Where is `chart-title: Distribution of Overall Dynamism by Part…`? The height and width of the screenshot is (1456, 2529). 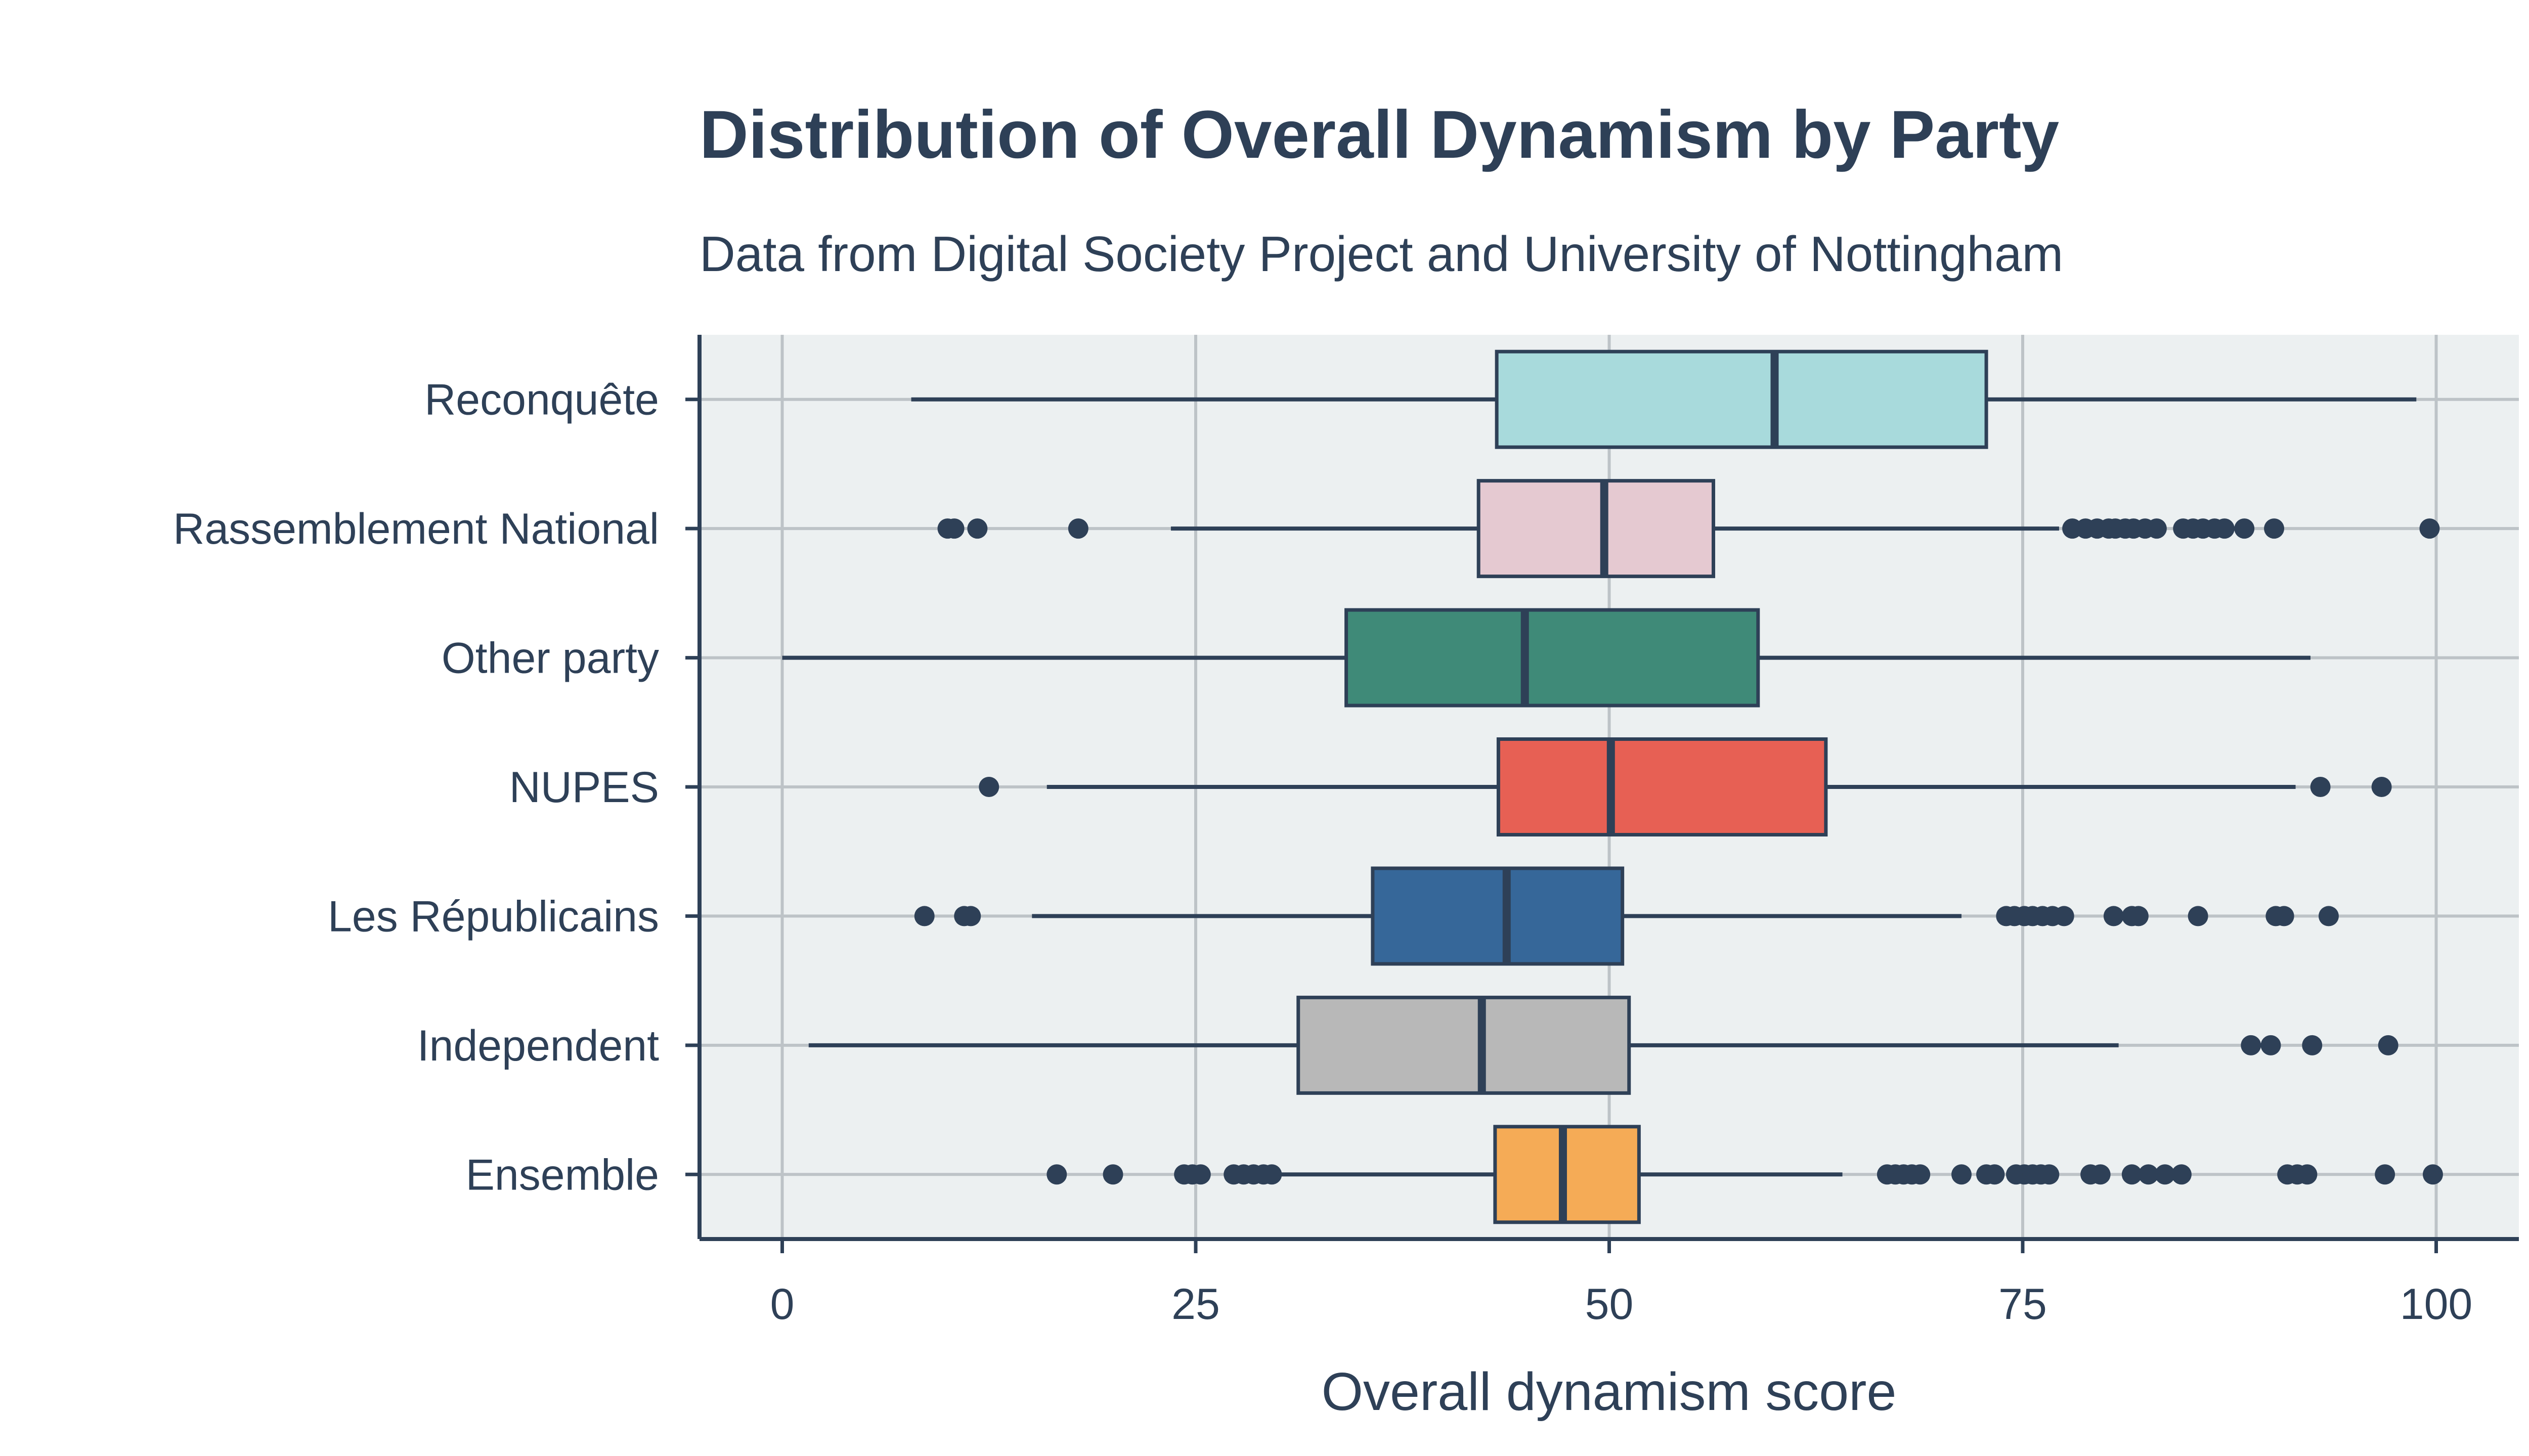 chart-title: Distribution of Overall Dynamism by Part… is located at coordinates (1379, 135).